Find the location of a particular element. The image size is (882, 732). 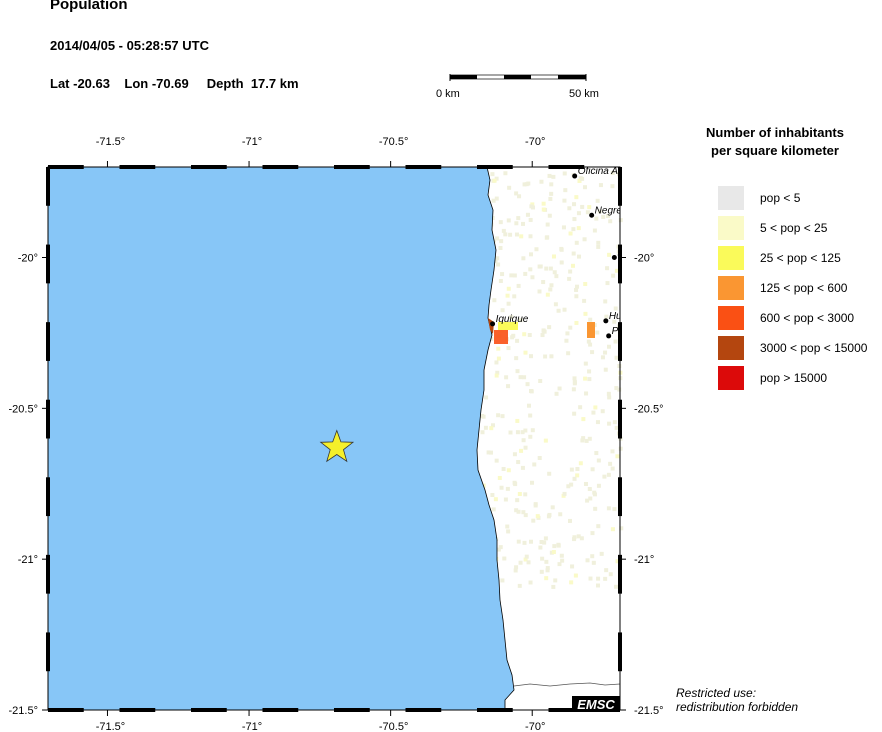

legend-title-line2: per square kilometer is located at coordinates (775, 150).